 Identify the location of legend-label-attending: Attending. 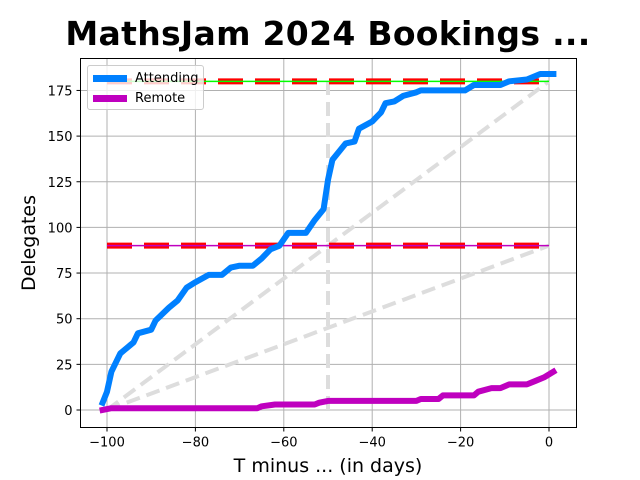
(167, 78).